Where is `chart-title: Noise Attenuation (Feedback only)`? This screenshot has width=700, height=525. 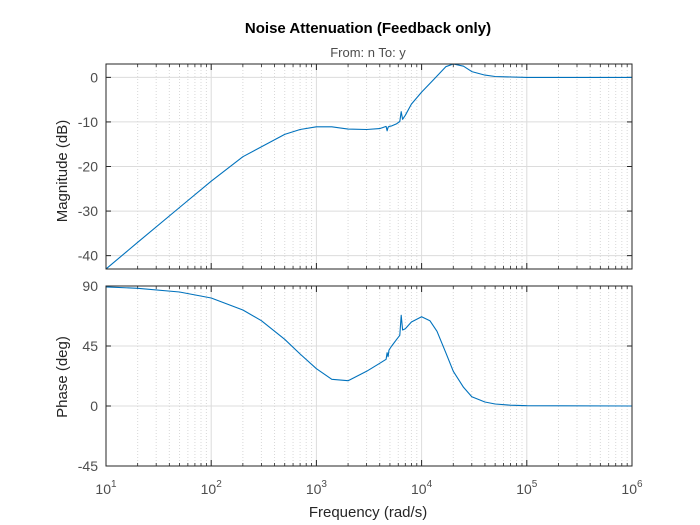 chart-title: Noise Attenuation (Feedback only) is located at coordinates (368, 28).